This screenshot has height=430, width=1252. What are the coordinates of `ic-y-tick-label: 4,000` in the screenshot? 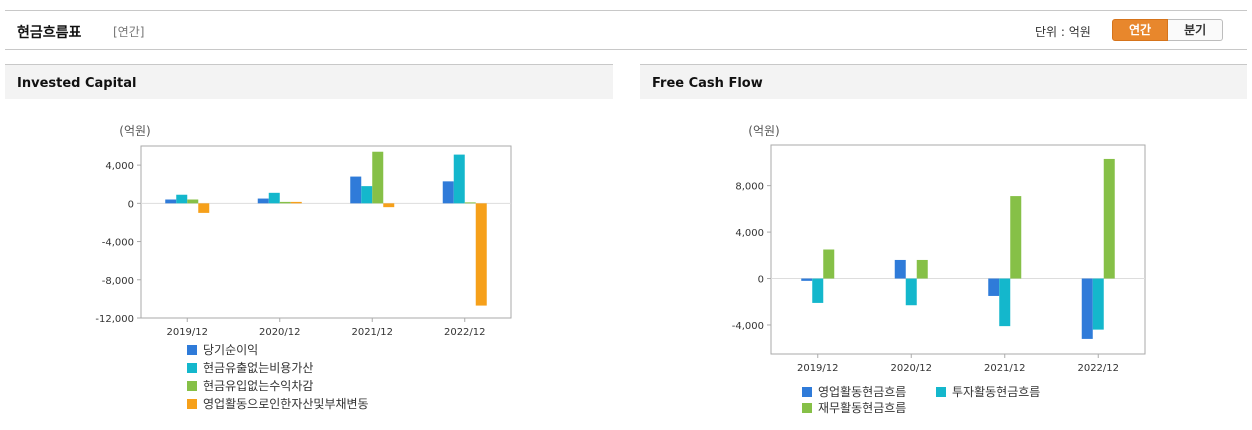 It's located at (119, 166).